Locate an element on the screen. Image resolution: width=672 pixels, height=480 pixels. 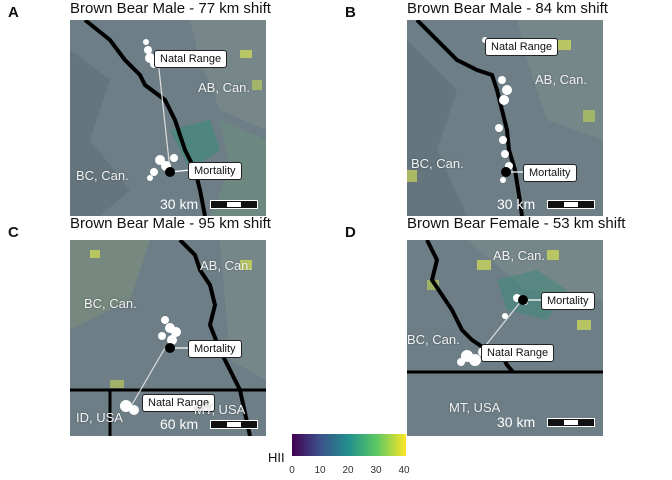
panel-d-mortality-callout: Mortality is located at coordinates (568, 301).